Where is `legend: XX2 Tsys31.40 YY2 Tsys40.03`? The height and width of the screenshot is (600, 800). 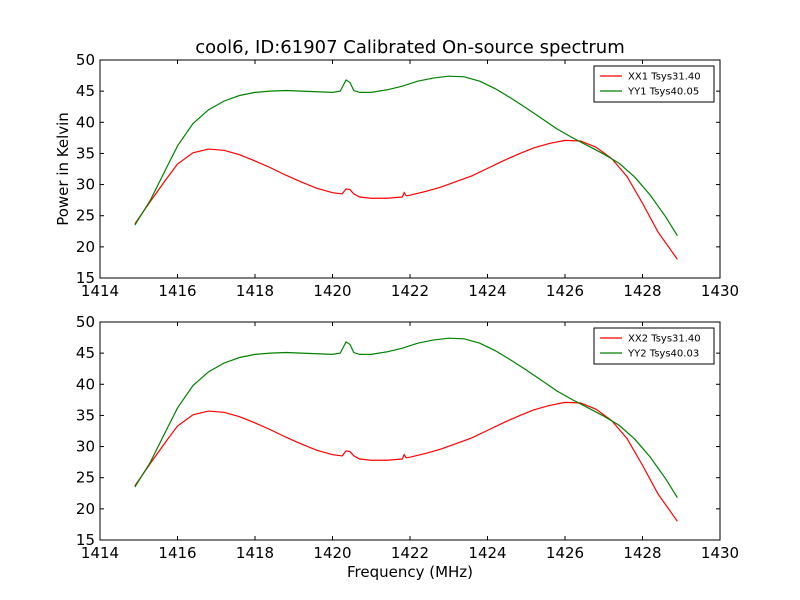
legend: XX2 Tsys31.40 YY2 Tsys40.03 is located at coordinates (654, 346).